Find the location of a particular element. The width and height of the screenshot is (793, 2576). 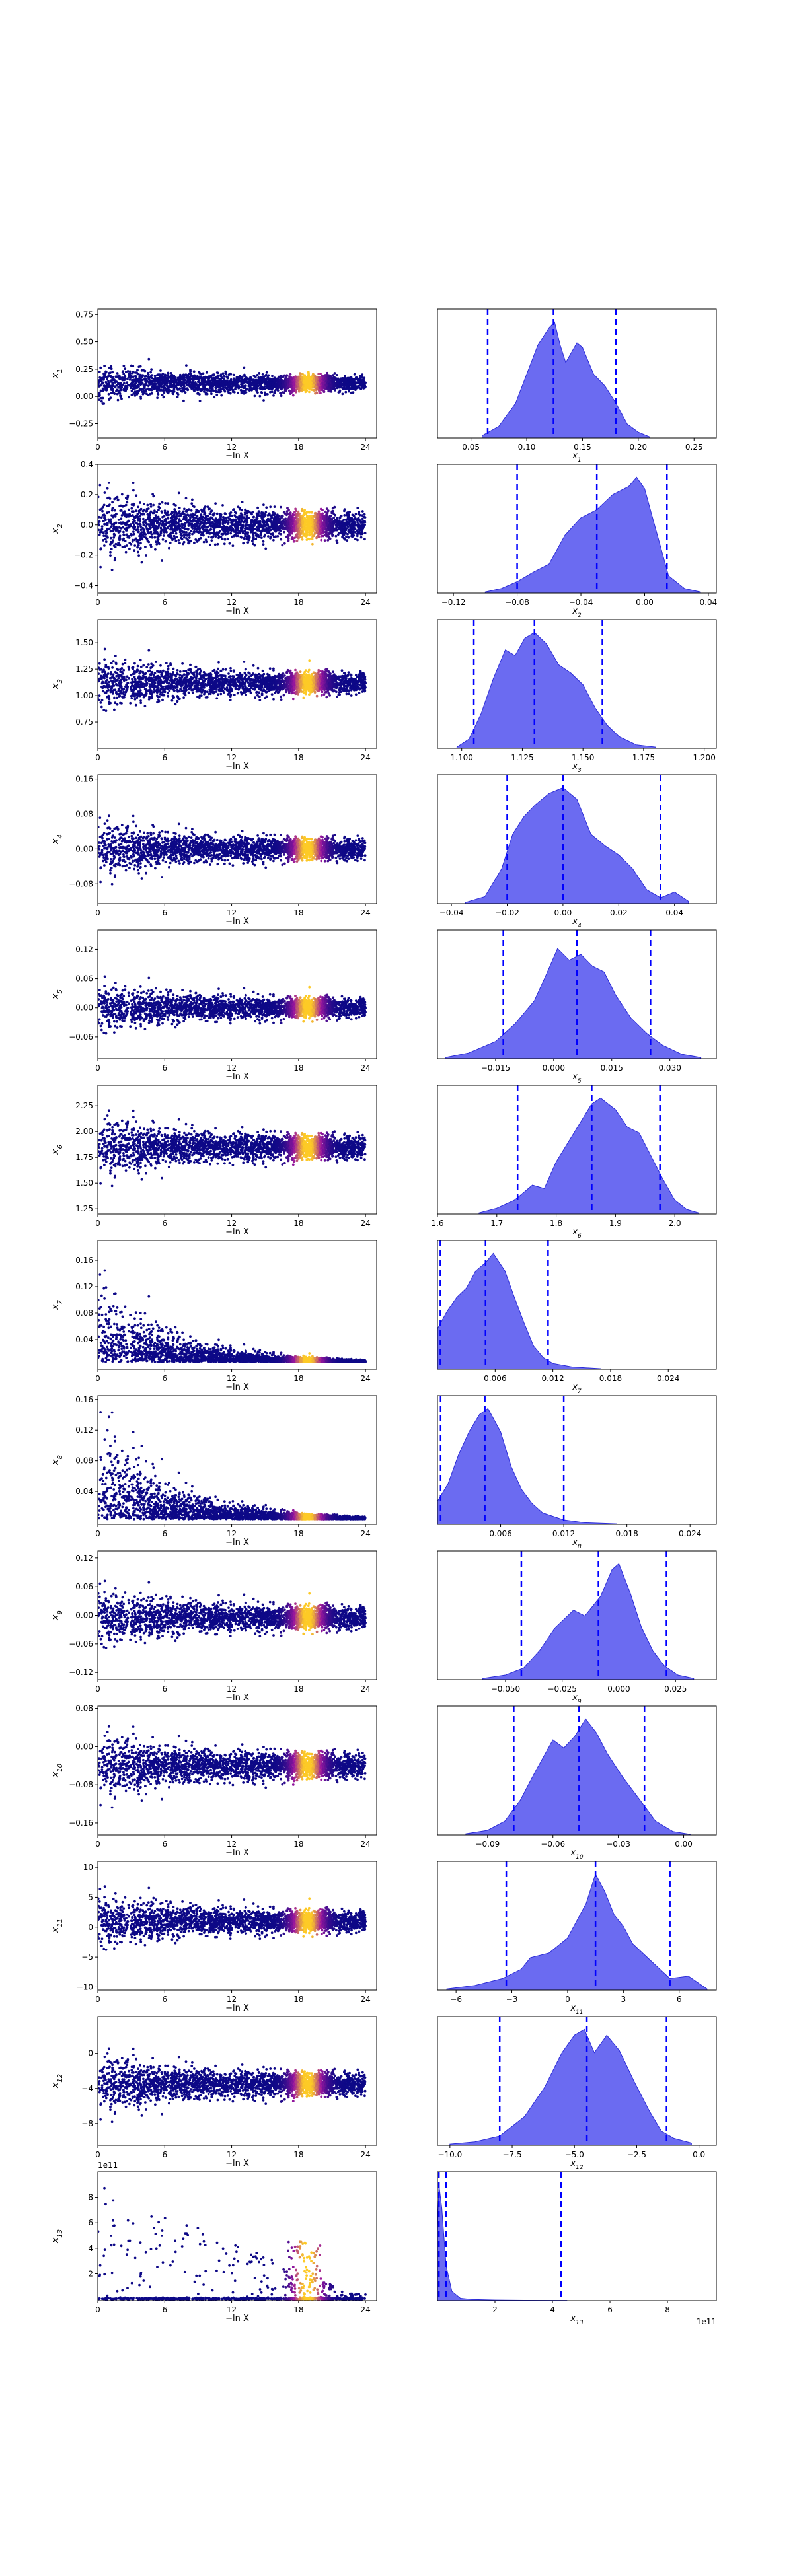

y-tick-label: 0.25 is located at coordinates (84, 370).